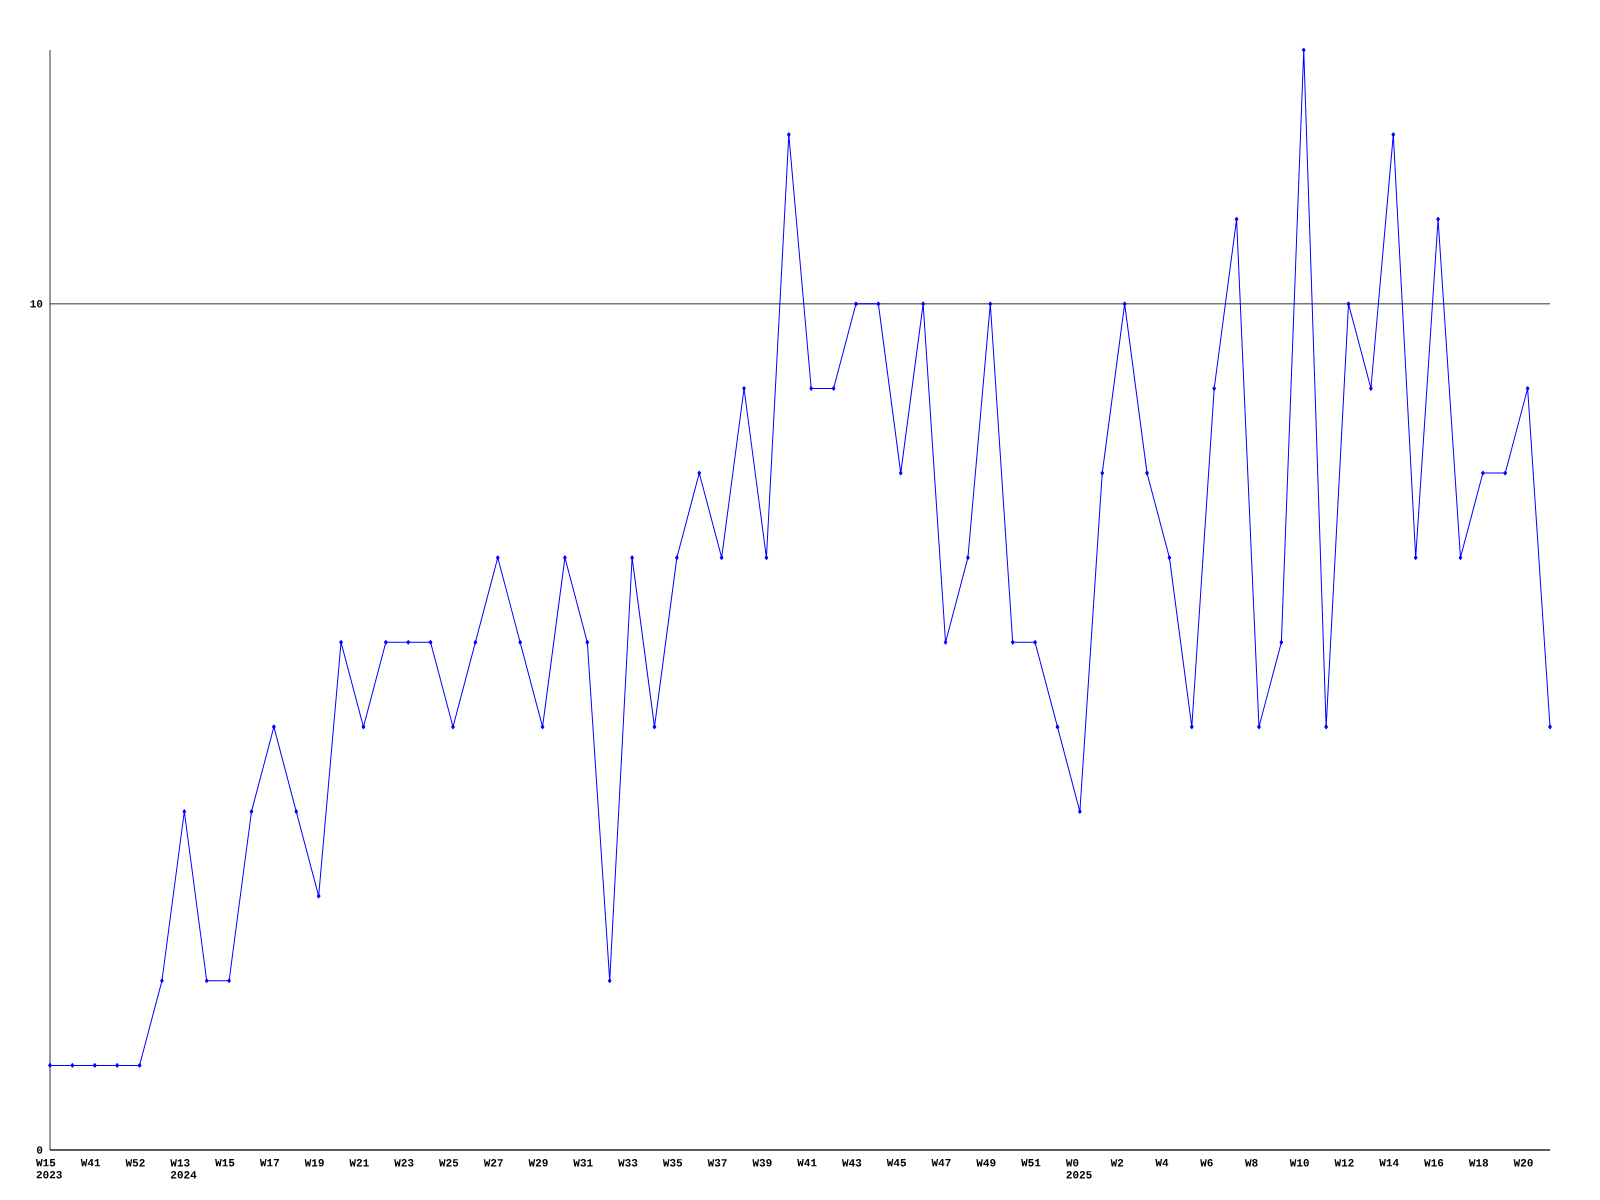 The height and width of the screenshot is (1200, 1600). I want to click on x-tick-label: W17, so click(269, 1163).